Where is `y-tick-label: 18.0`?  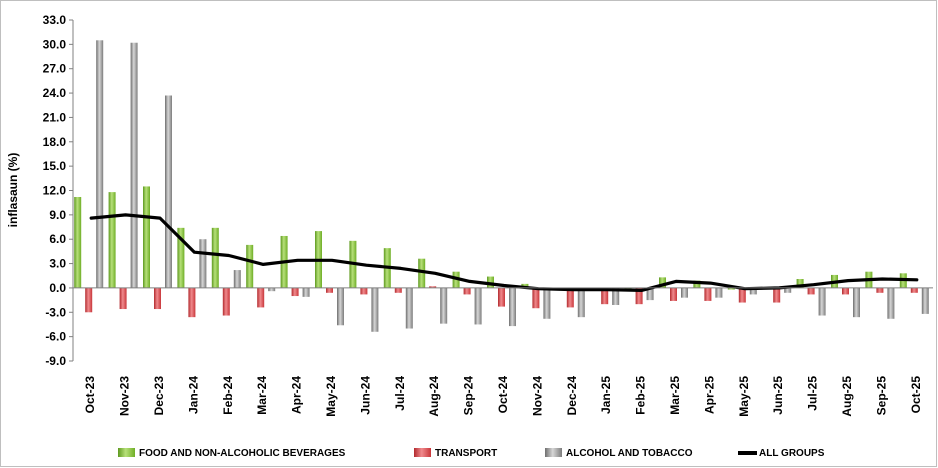 y-tick-label: 18.0 is located at coordinates (55, 142).